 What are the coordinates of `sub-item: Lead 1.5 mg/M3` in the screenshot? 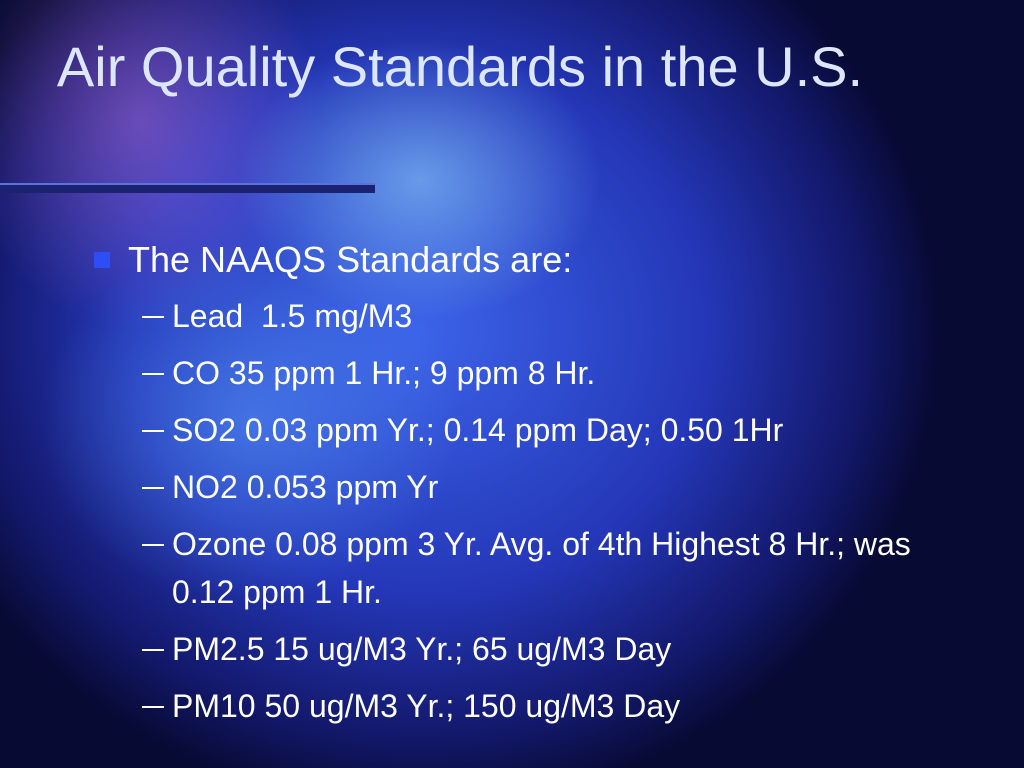 It's located at (530, 316).